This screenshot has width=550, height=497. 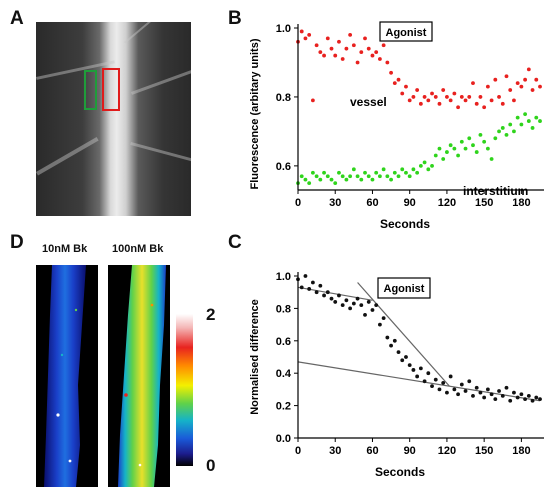 What do you see at coordinates (184, 390) in the screenshot?
I see `colorbar` at bounding box center [184, 390].